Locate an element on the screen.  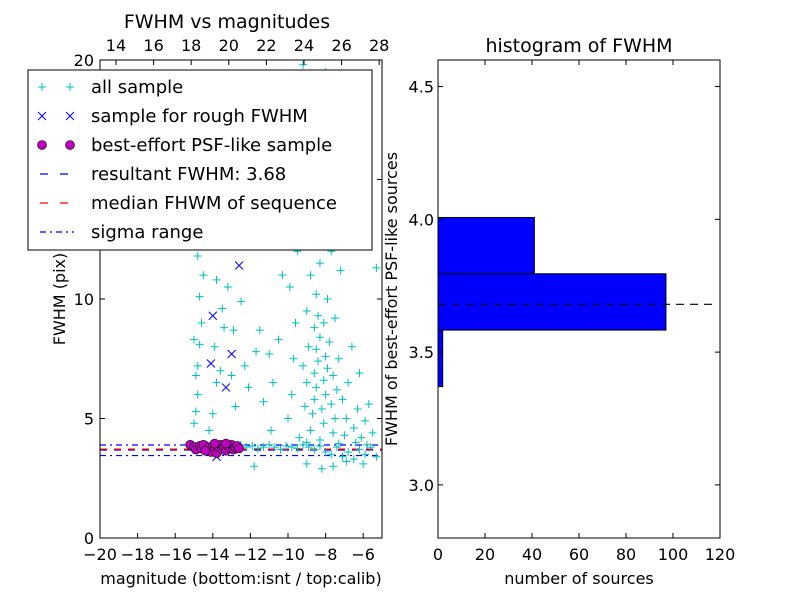
top-tick-label: 20 is located at coordinates (229, 45).